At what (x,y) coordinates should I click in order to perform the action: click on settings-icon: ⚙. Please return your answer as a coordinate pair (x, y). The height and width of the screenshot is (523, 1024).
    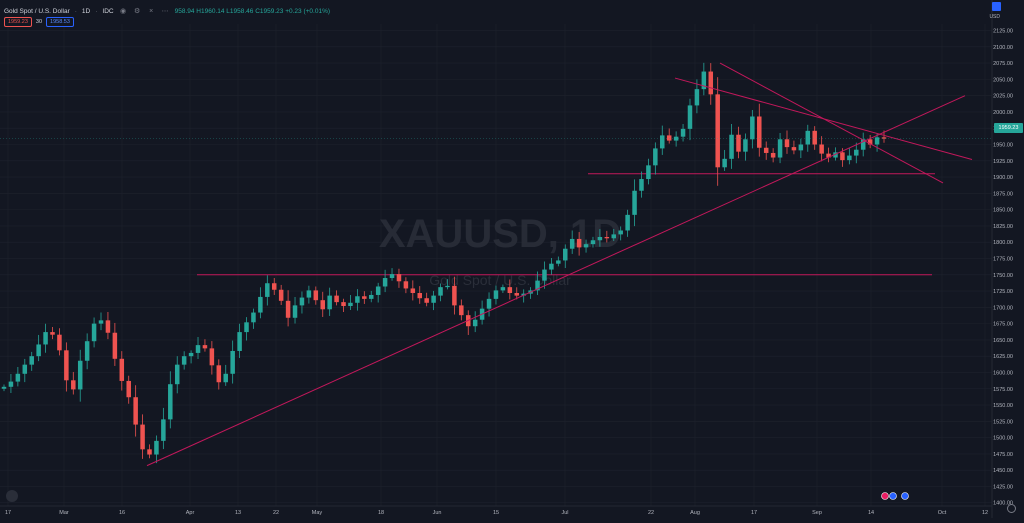
    Looking at the image, I should click on (137, 11).